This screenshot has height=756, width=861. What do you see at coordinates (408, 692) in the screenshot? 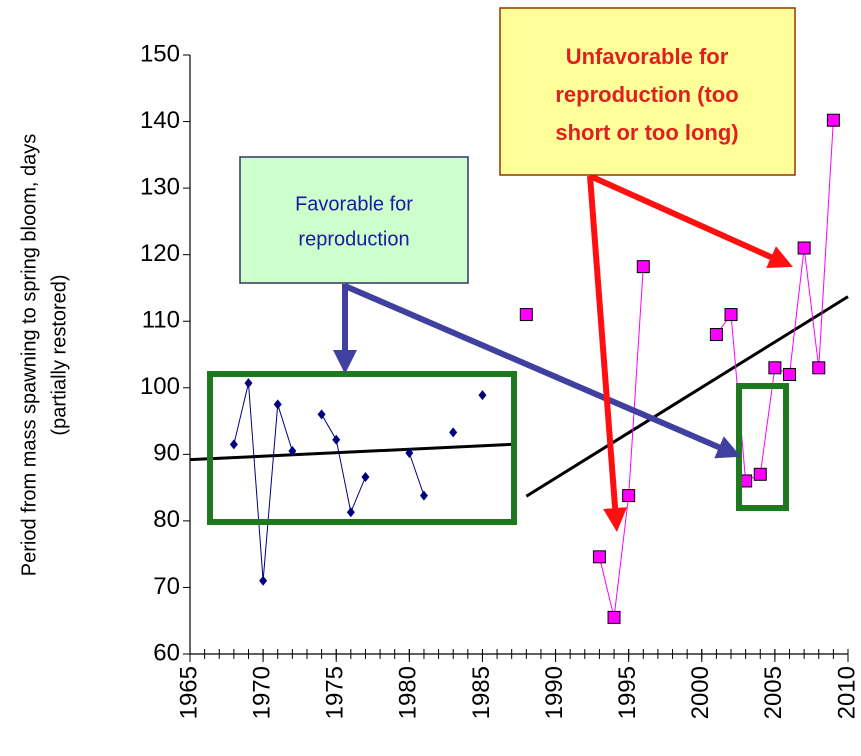
I see `x-tick-label: 1980` at bounding box center [408, 692].